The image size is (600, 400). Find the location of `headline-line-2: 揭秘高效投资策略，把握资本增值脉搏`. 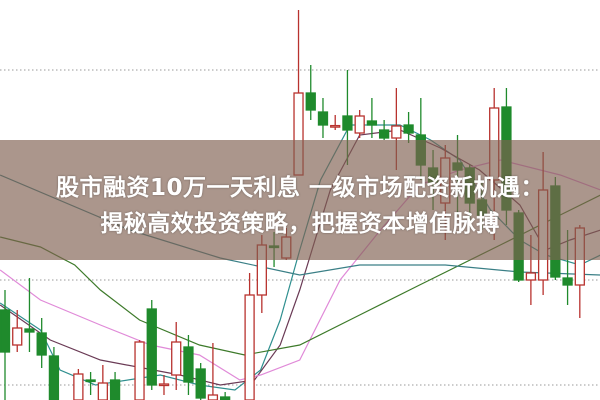

headline-line-2: 揭秘高效投资策略，把握资本增值脉搏 is located at coordinates (300, 224).